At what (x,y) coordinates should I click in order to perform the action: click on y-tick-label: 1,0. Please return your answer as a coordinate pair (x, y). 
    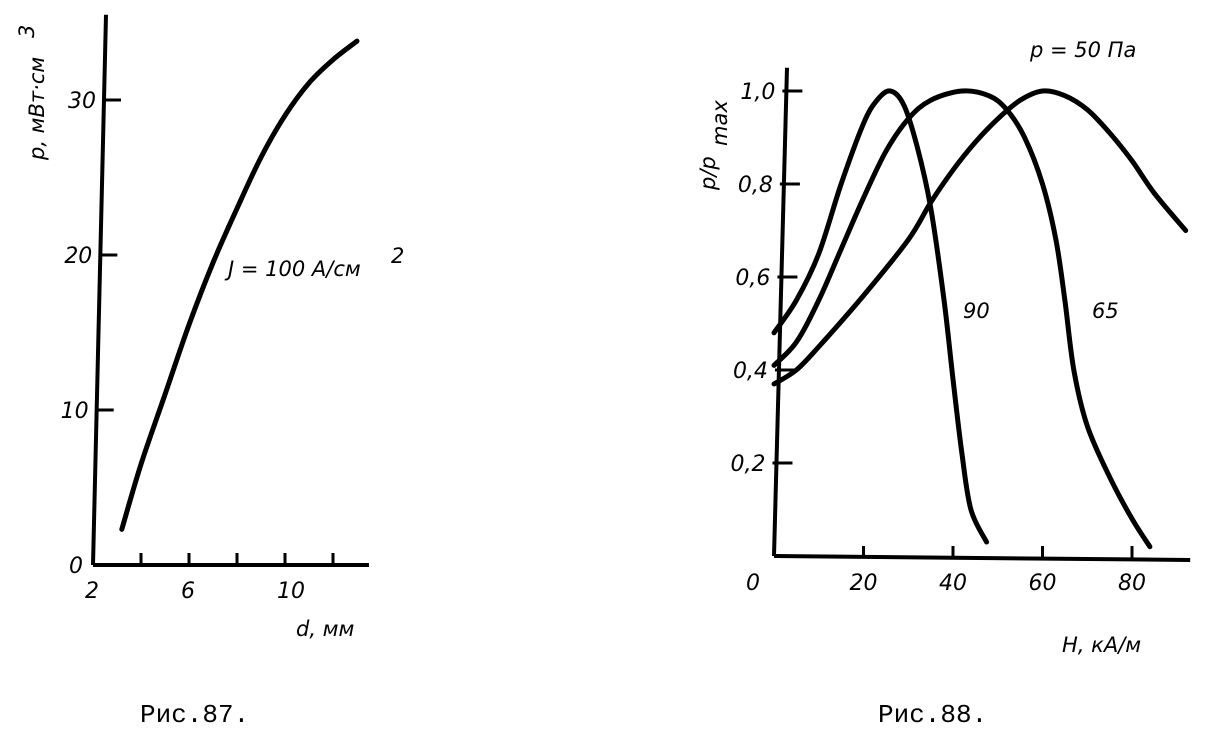
    Looking at the image, I should click on (757, 92).